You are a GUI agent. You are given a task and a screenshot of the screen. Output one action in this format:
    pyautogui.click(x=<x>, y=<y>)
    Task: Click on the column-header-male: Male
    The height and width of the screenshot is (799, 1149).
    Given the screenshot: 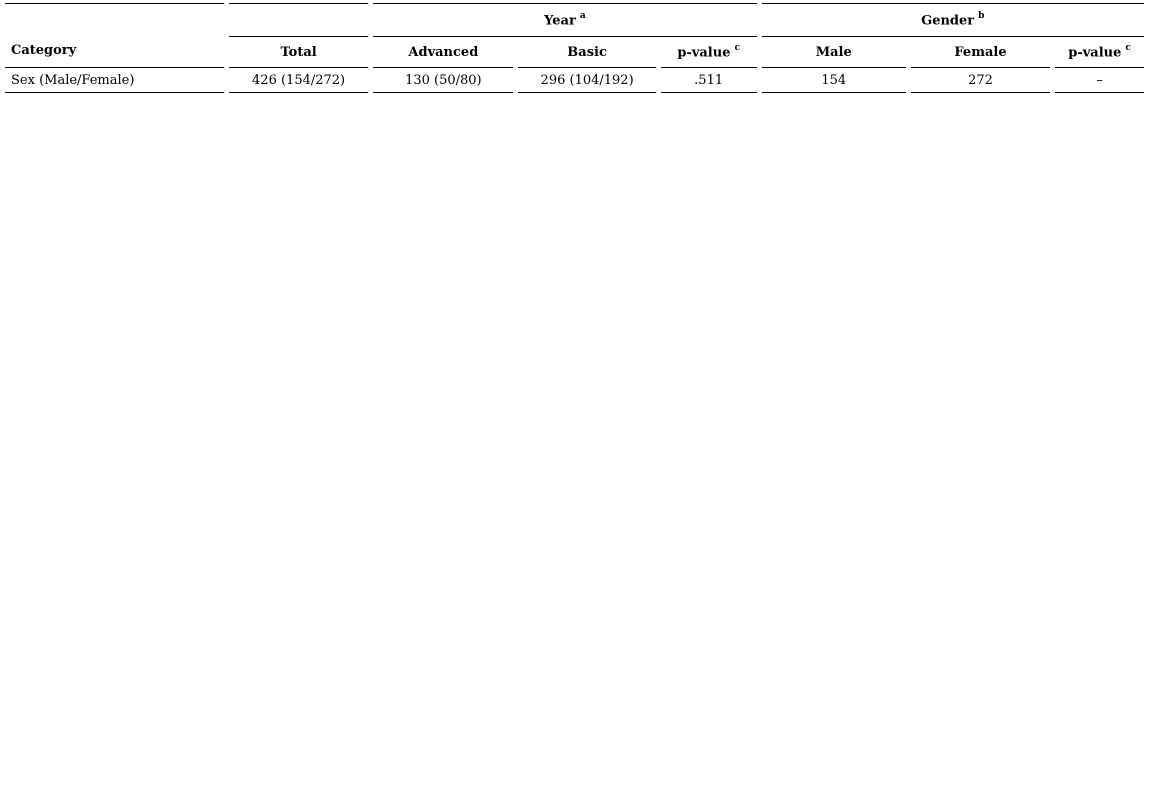 What is the action you would take?
    pyautogui.click(x=833, y=52)
    